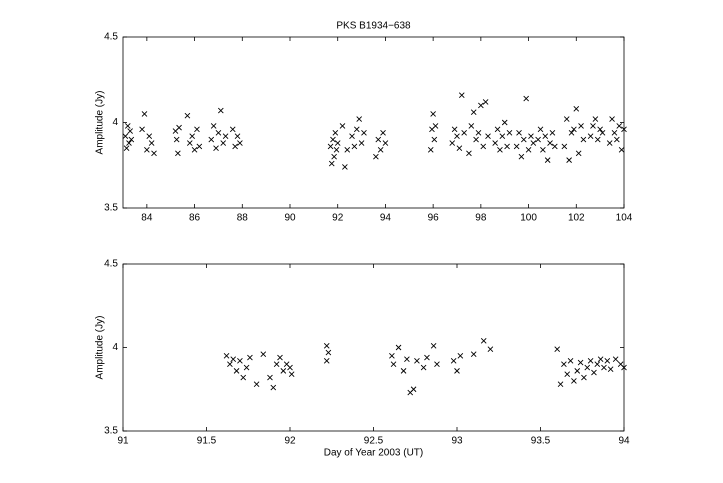 The image size is (723, 483). What do you see at coordinates (576, 218) in the screenshot?
I see `x-tick-label: 102` at bounding box center [576, 218].